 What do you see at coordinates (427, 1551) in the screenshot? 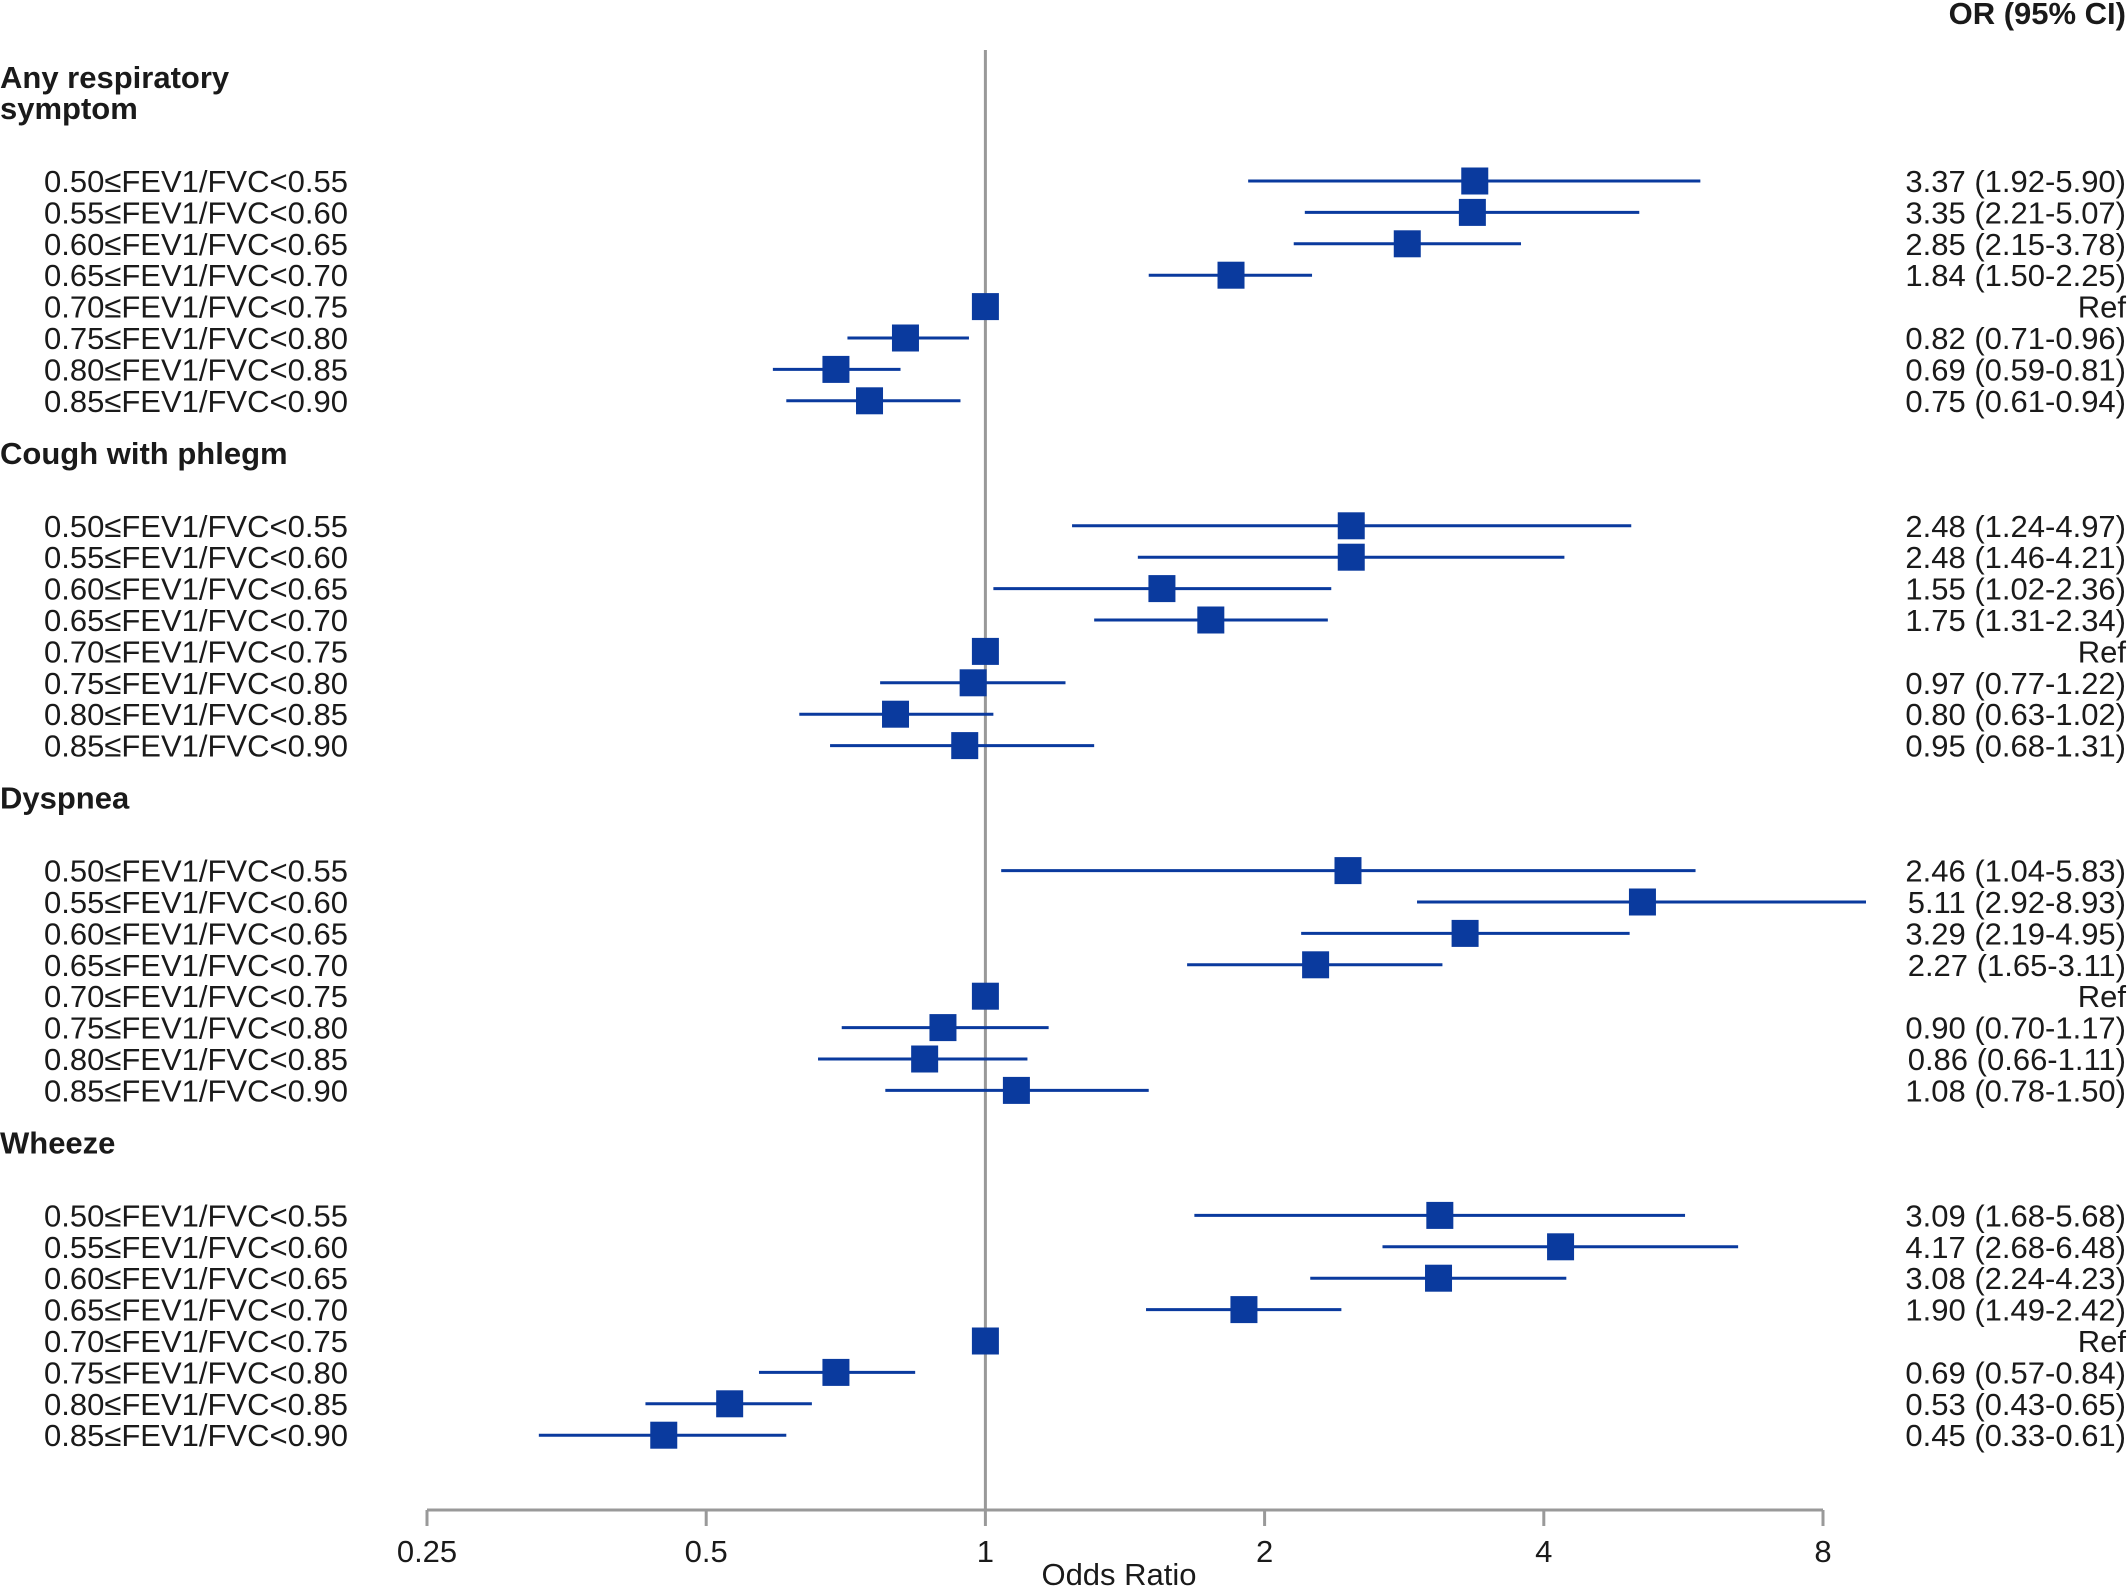
I see `x-tick-label: 0.25` at bounding box center [427, 1551].